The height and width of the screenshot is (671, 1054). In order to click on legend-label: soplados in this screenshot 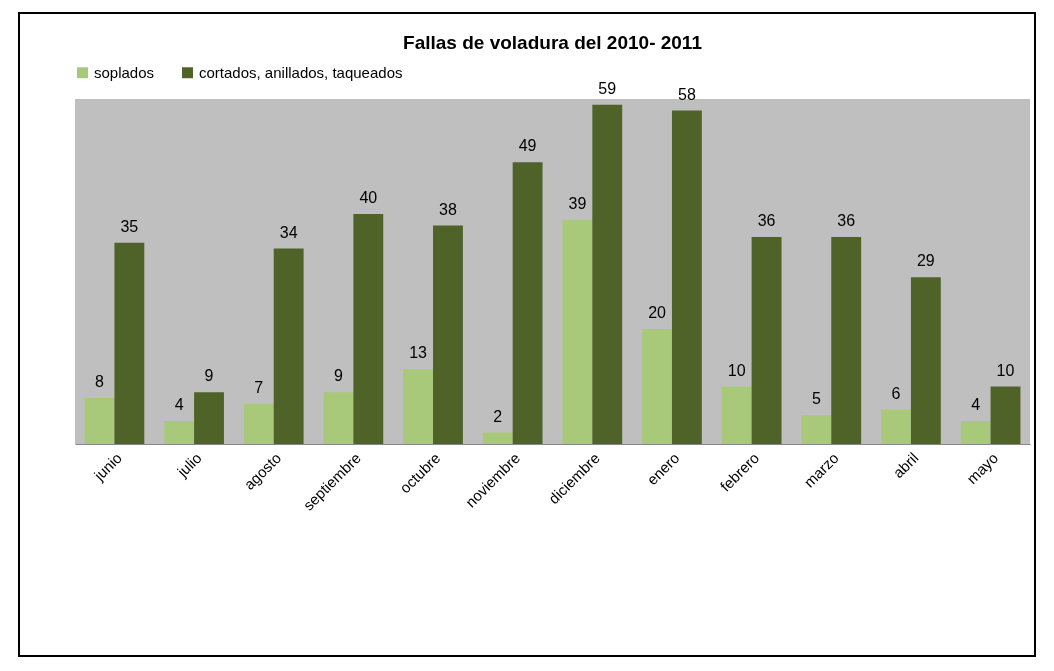, I will do `click(124, 72)`.